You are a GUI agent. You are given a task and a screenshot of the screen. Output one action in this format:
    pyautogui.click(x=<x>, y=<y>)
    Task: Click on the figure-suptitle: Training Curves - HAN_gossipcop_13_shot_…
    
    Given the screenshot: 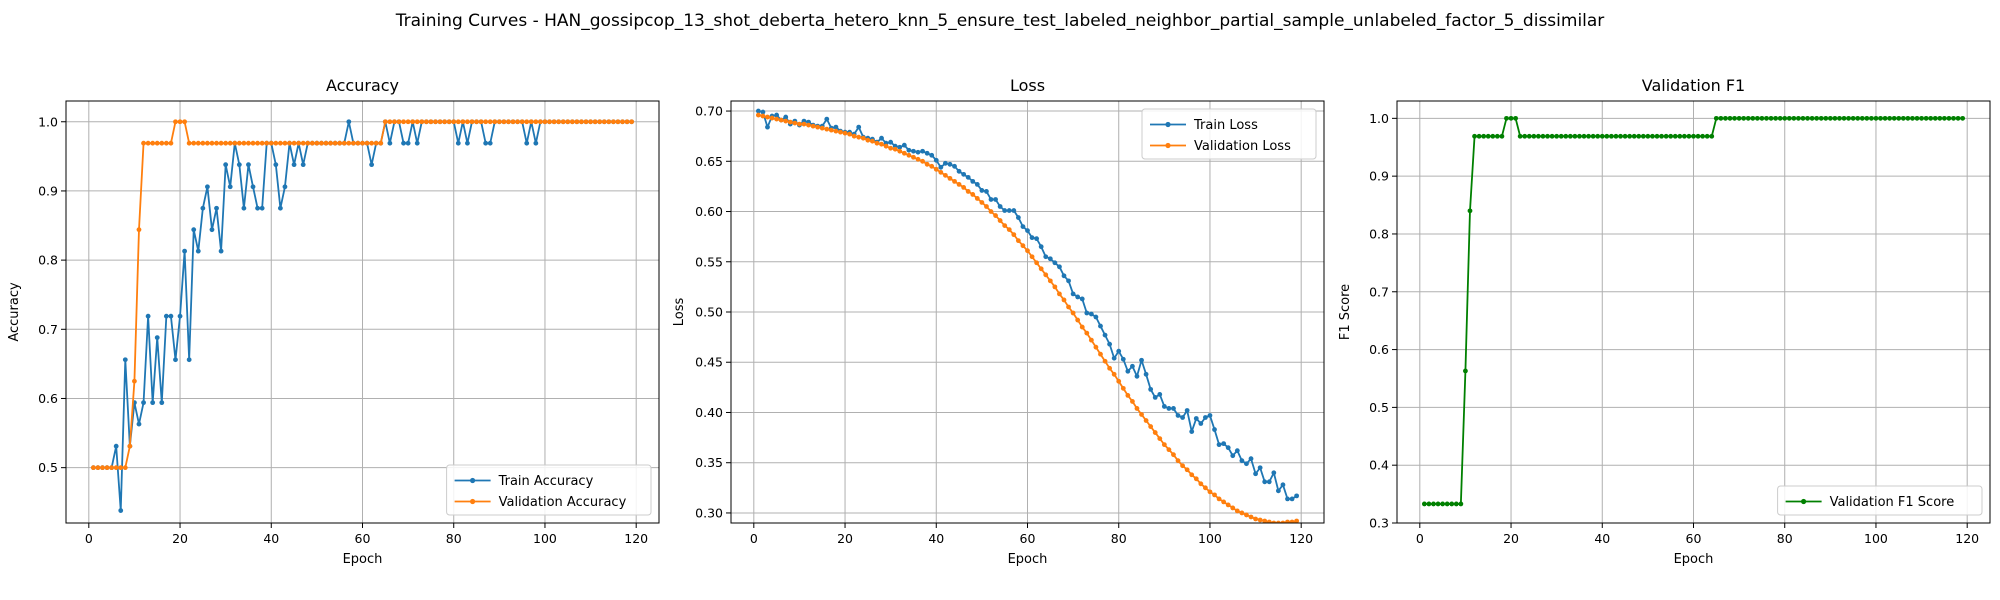 What is the action you would take?
    pyautogui.click(x=1000, y=21)
    